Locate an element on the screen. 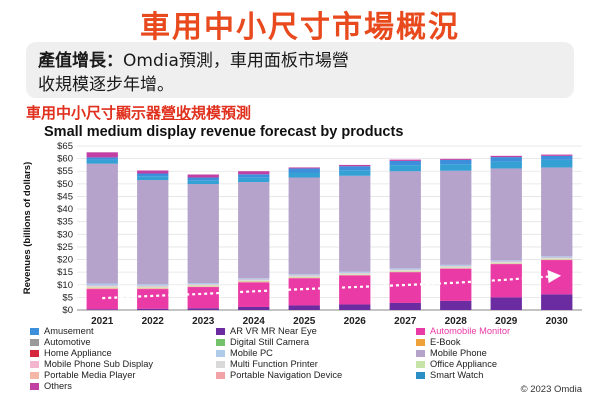 This screenshot has height=400, width=600. summary-line-1: 產值增長：Omdia預測，車用面板市場營 is located at coordinates (193, 58).